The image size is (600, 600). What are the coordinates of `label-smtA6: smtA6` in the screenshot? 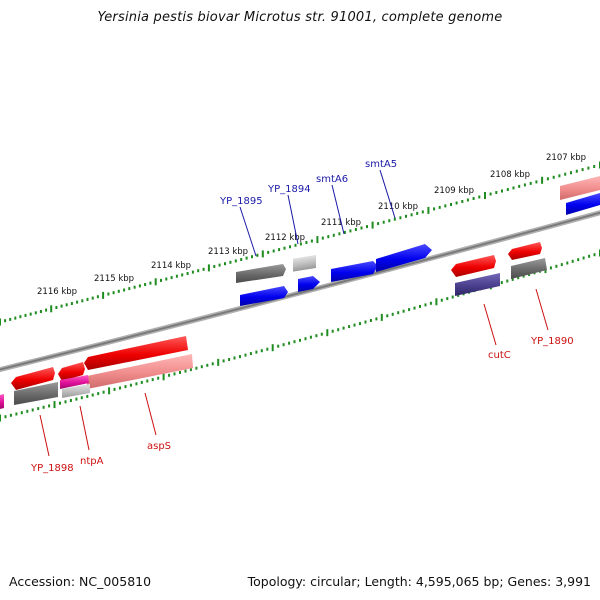 It's located at (332, 179).